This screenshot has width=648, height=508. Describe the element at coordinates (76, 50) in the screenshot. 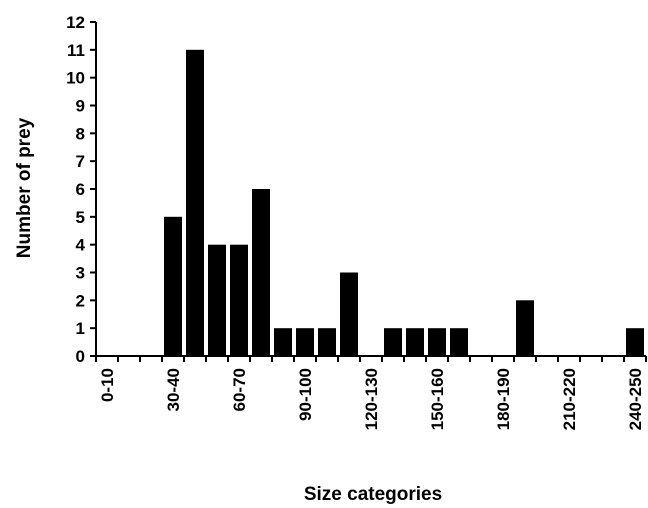

I see `y-tick-label: 11` at that location.